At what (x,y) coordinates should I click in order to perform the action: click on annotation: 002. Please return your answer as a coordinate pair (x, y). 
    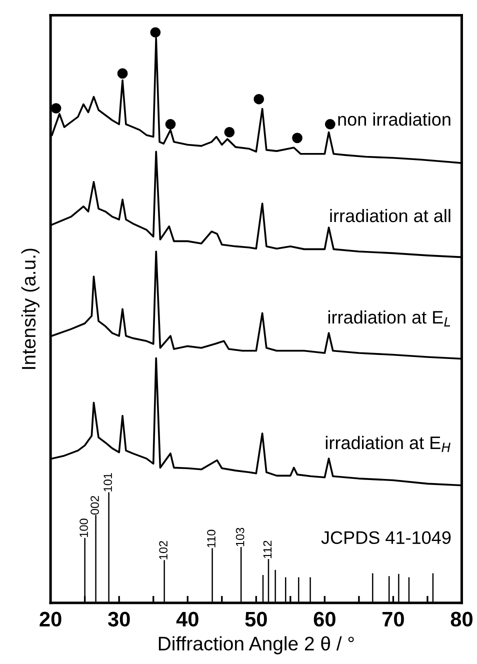
    Looking at the image, I should click on (94, 505).